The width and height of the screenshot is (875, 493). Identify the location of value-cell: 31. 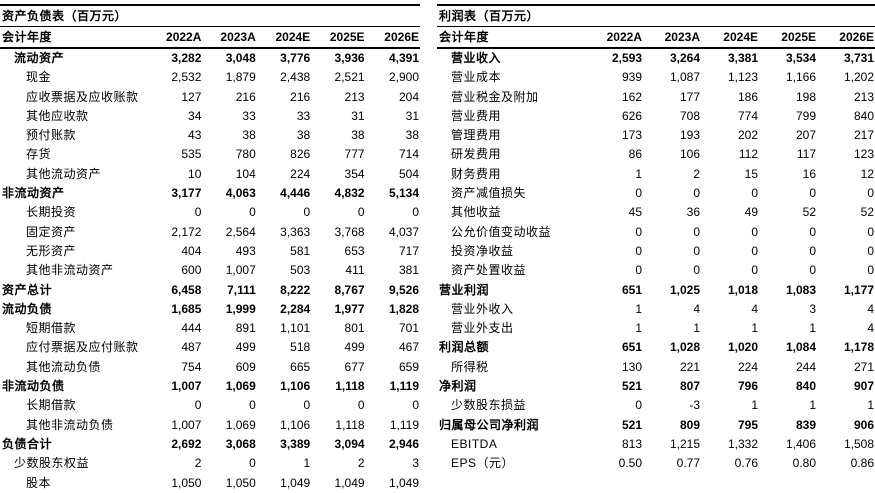
(358, 115).